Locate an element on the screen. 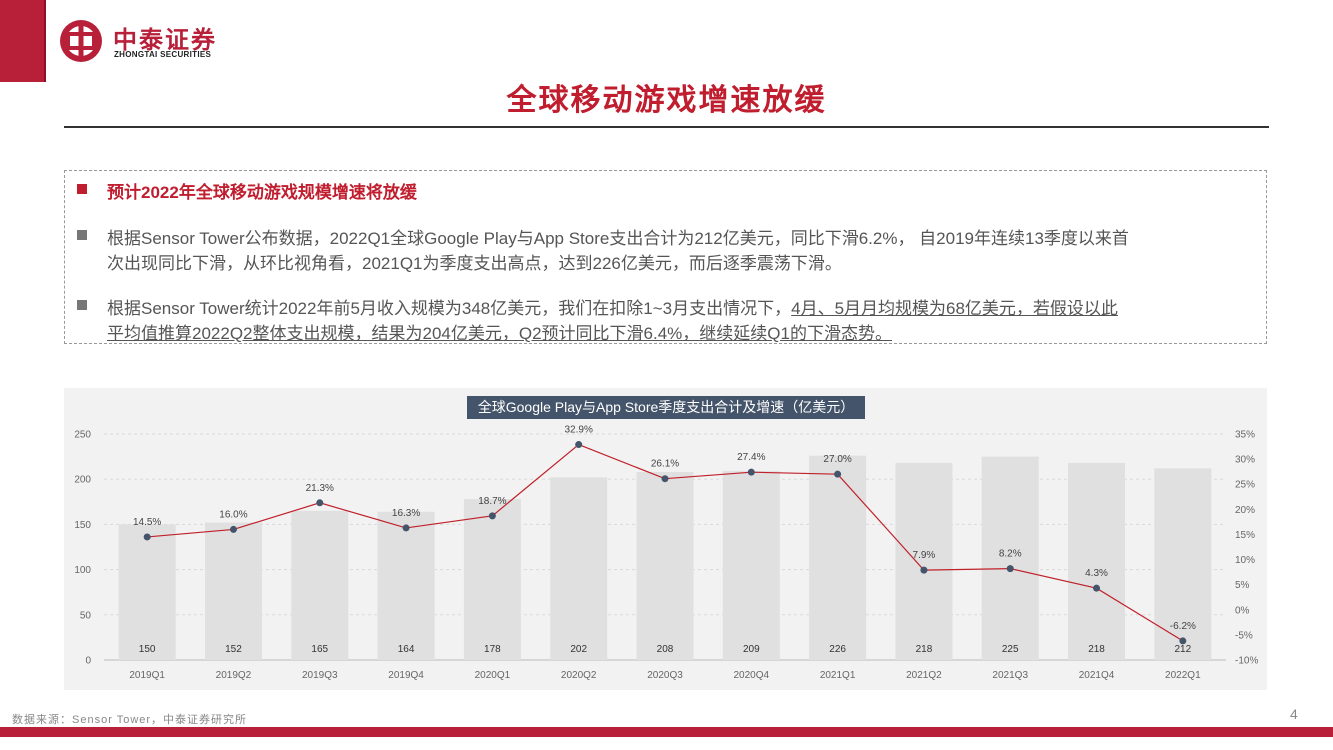  brand-name-cn: 中泰证券 is located at coordinates (165, 40).